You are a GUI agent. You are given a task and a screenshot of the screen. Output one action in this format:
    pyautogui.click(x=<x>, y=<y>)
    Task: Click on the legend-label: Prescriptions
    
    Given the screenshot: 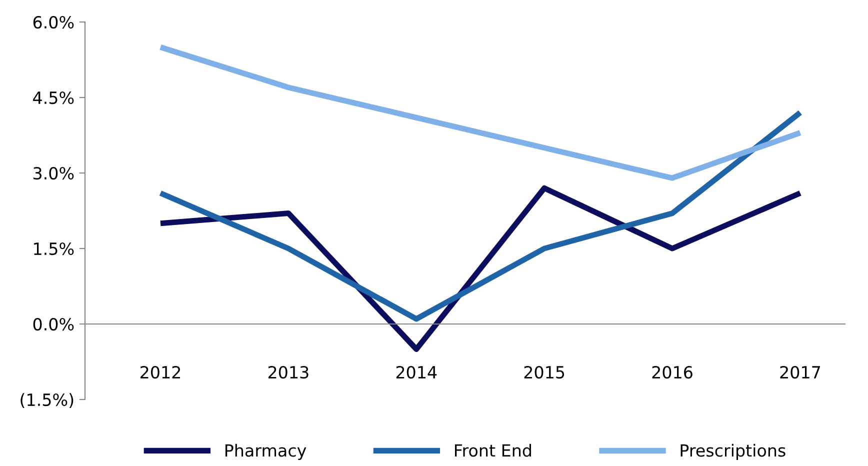 What is the action you would take?
    pyautogui.click(x=733, y=452)
    